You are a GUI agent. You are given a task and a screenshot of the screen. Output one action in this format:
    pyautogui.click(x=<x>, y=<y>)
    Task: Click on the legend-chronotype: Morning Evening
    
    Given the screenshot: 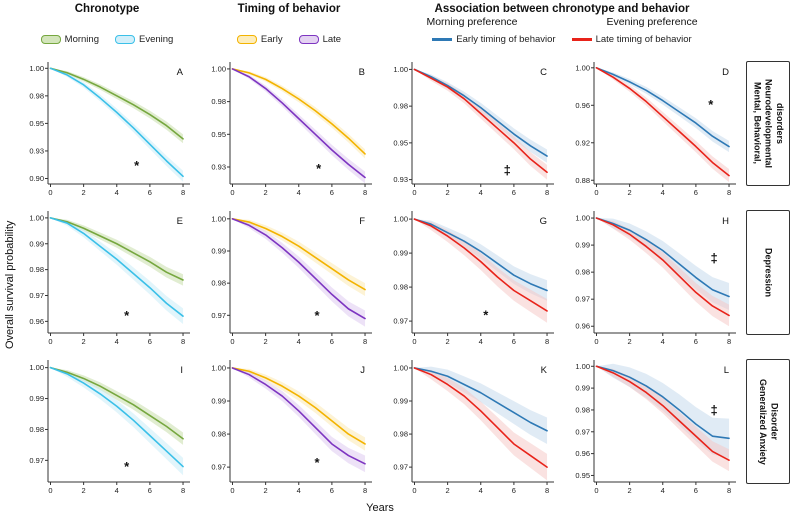 What is the action you would take?
    pyautogui.click(x=107, y=39)
    